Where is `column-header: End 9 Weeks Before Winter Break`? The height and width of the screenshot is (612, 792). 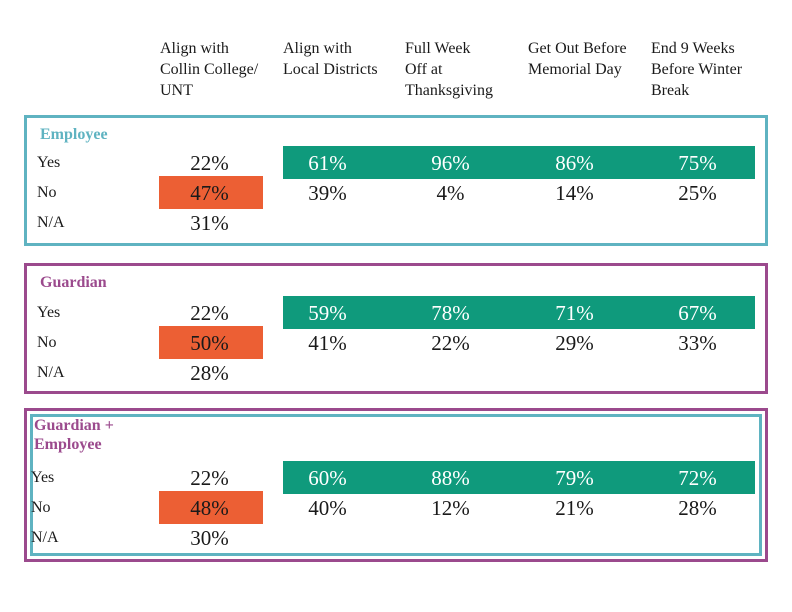 column-header: End 9 Weeks Before Winter Break is located at coordinates (711, 69).